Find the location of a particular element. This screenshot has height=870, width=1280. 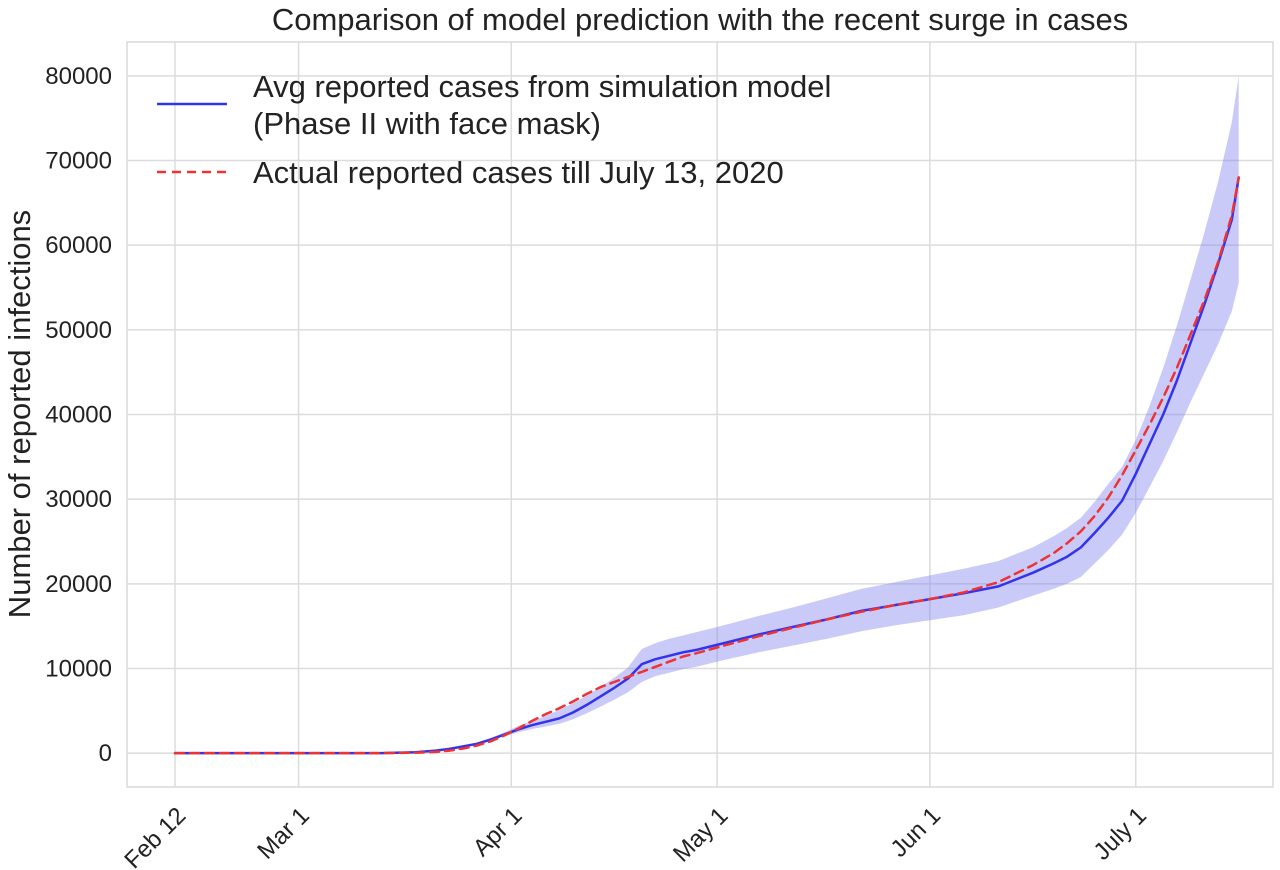

y-tick-label: 30000 is located at coordinates (78, 499).